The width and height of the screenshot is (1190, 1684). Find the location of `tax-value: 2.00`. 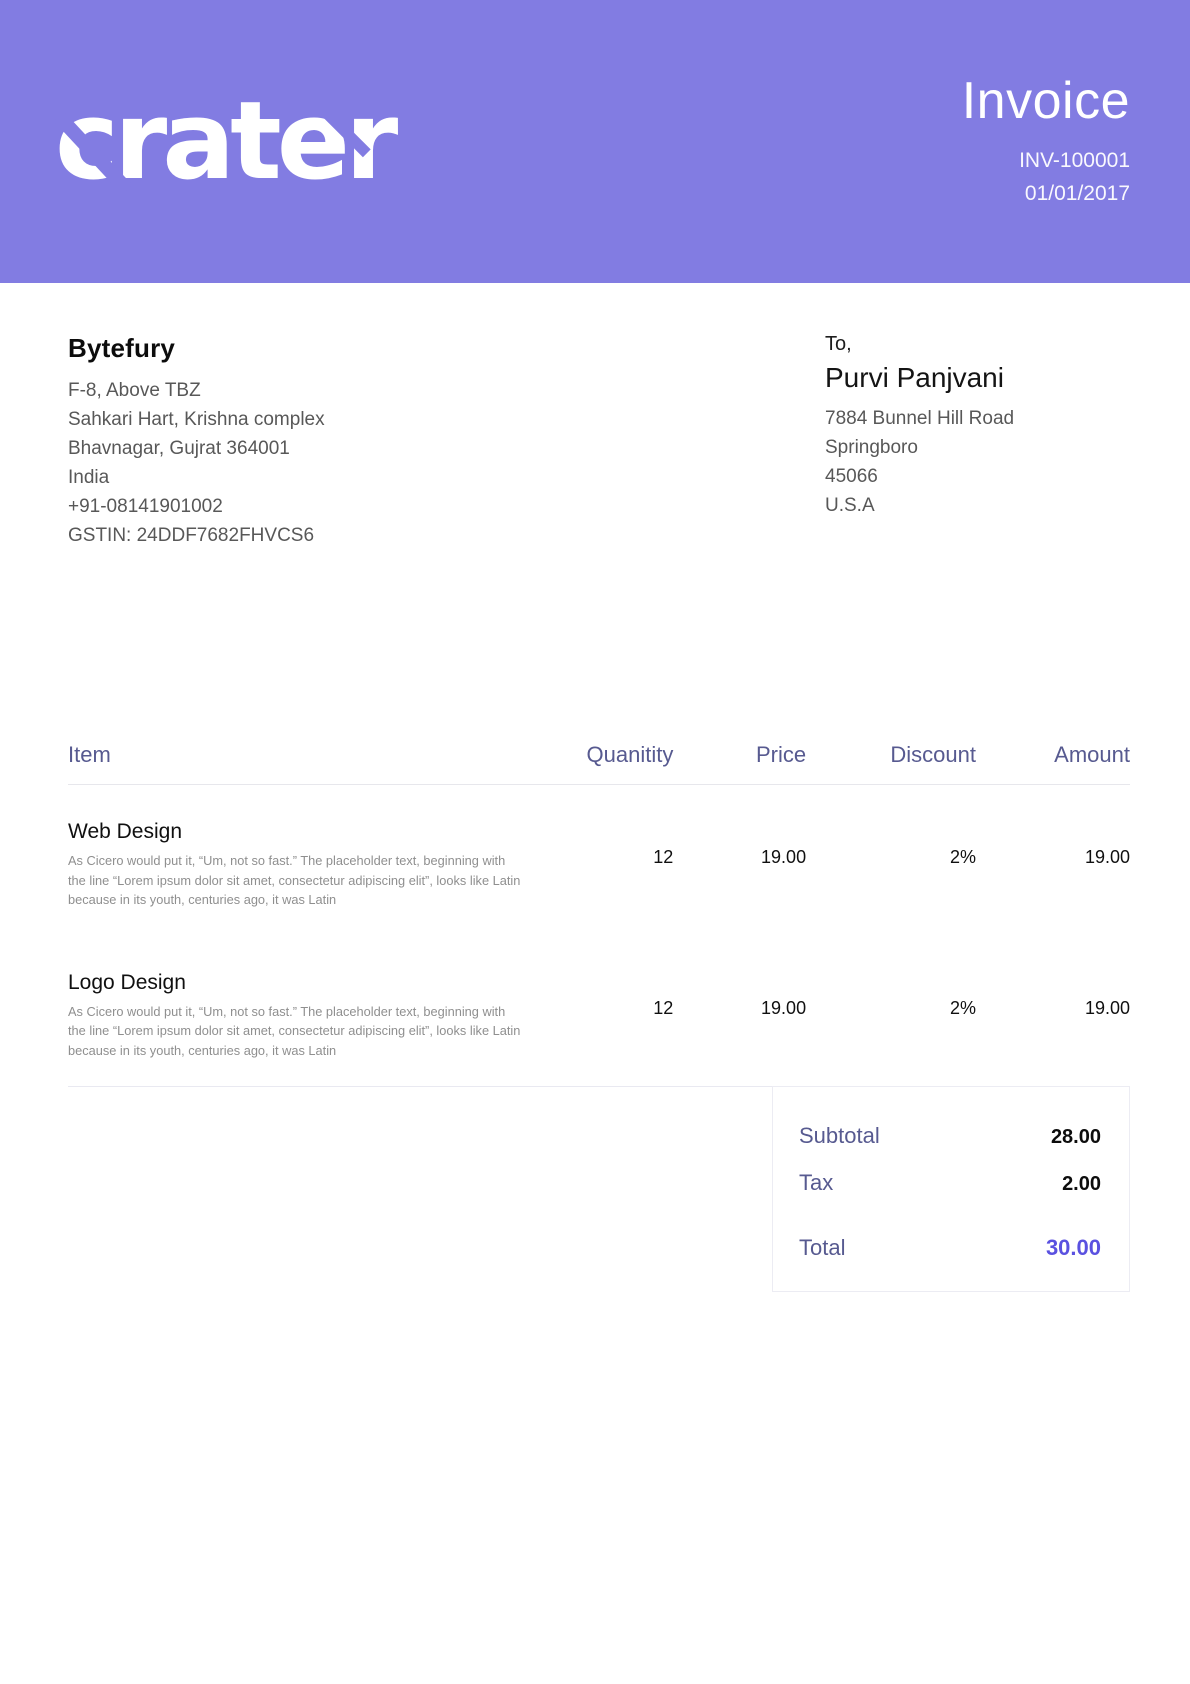

tax-value: 2.00 is located at coordinates (1081, 1184).